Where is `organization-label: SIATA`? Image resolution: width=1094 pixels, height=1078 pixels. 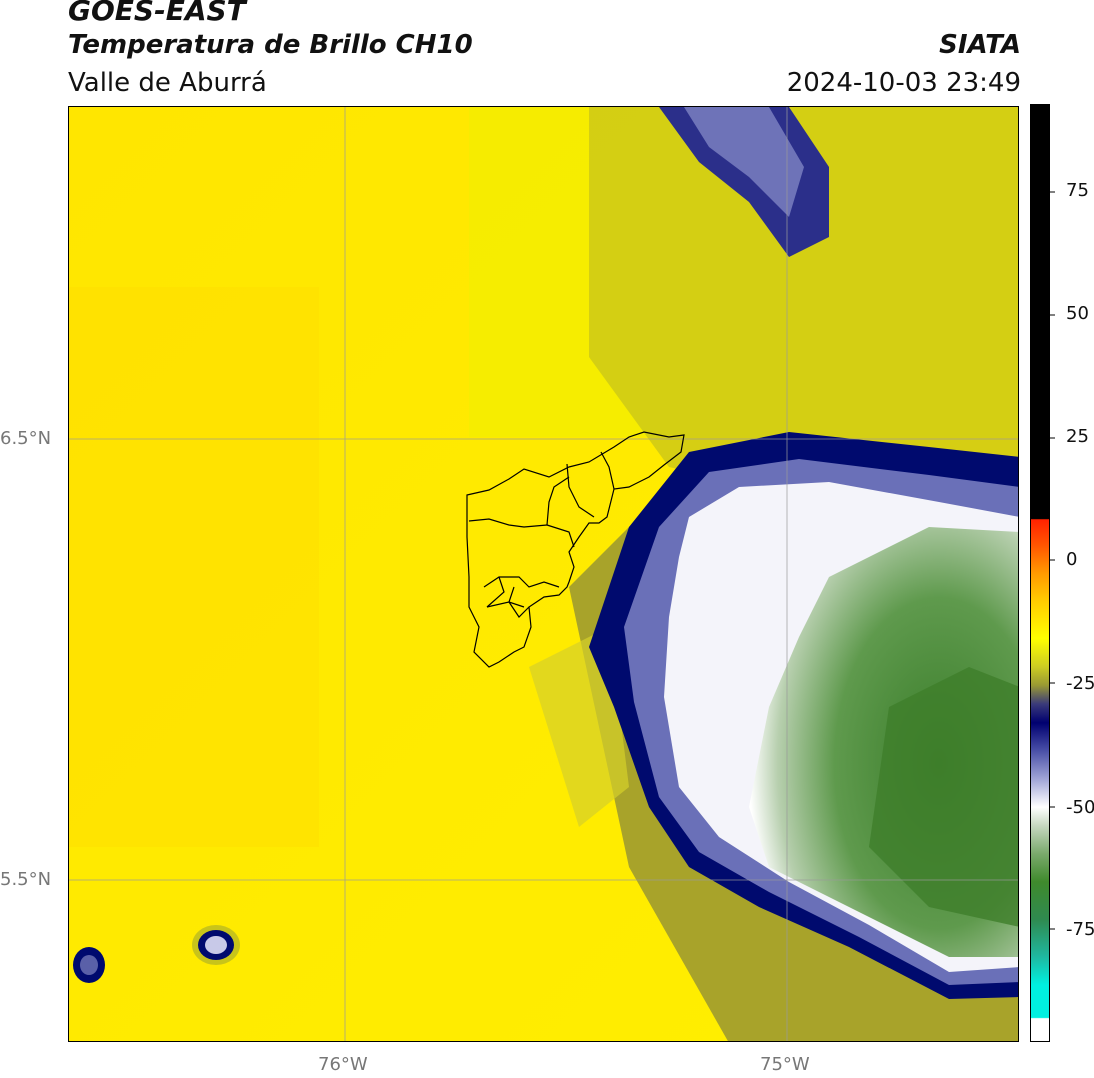
organization-label: SIATA is located at coordinates (980, 45).